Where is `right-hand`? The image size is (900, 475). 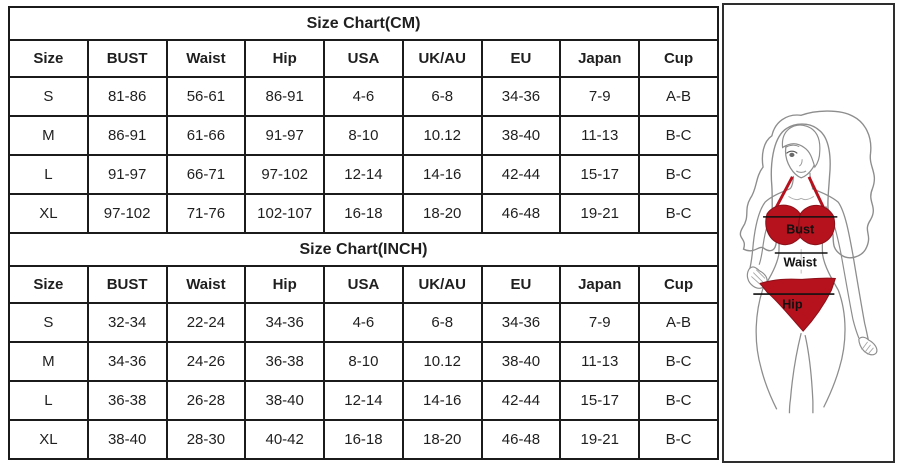
right-hand is located at coordinates (868, 346).